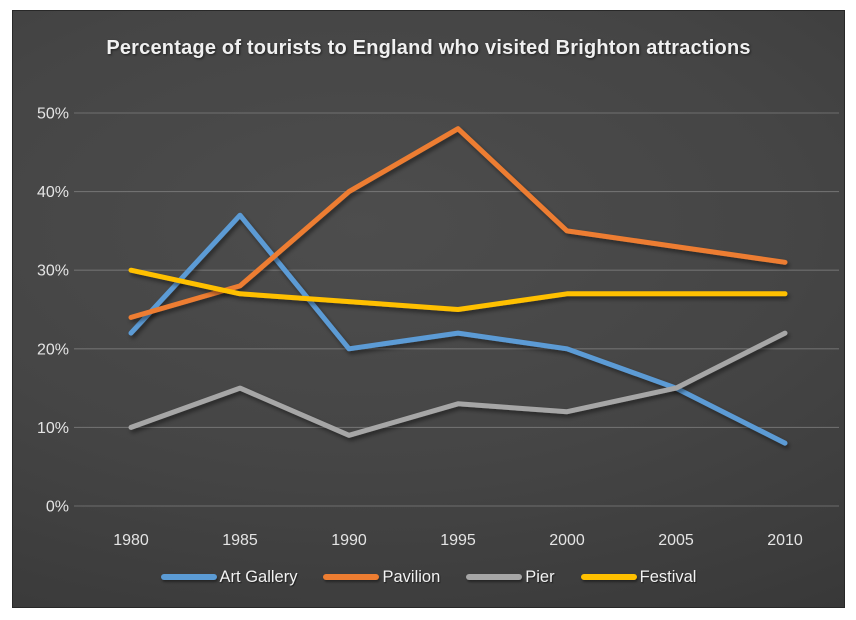 The height and width of the screenshot is (620, 856). I want to click on svg-text: 20%, so click(53, 349).